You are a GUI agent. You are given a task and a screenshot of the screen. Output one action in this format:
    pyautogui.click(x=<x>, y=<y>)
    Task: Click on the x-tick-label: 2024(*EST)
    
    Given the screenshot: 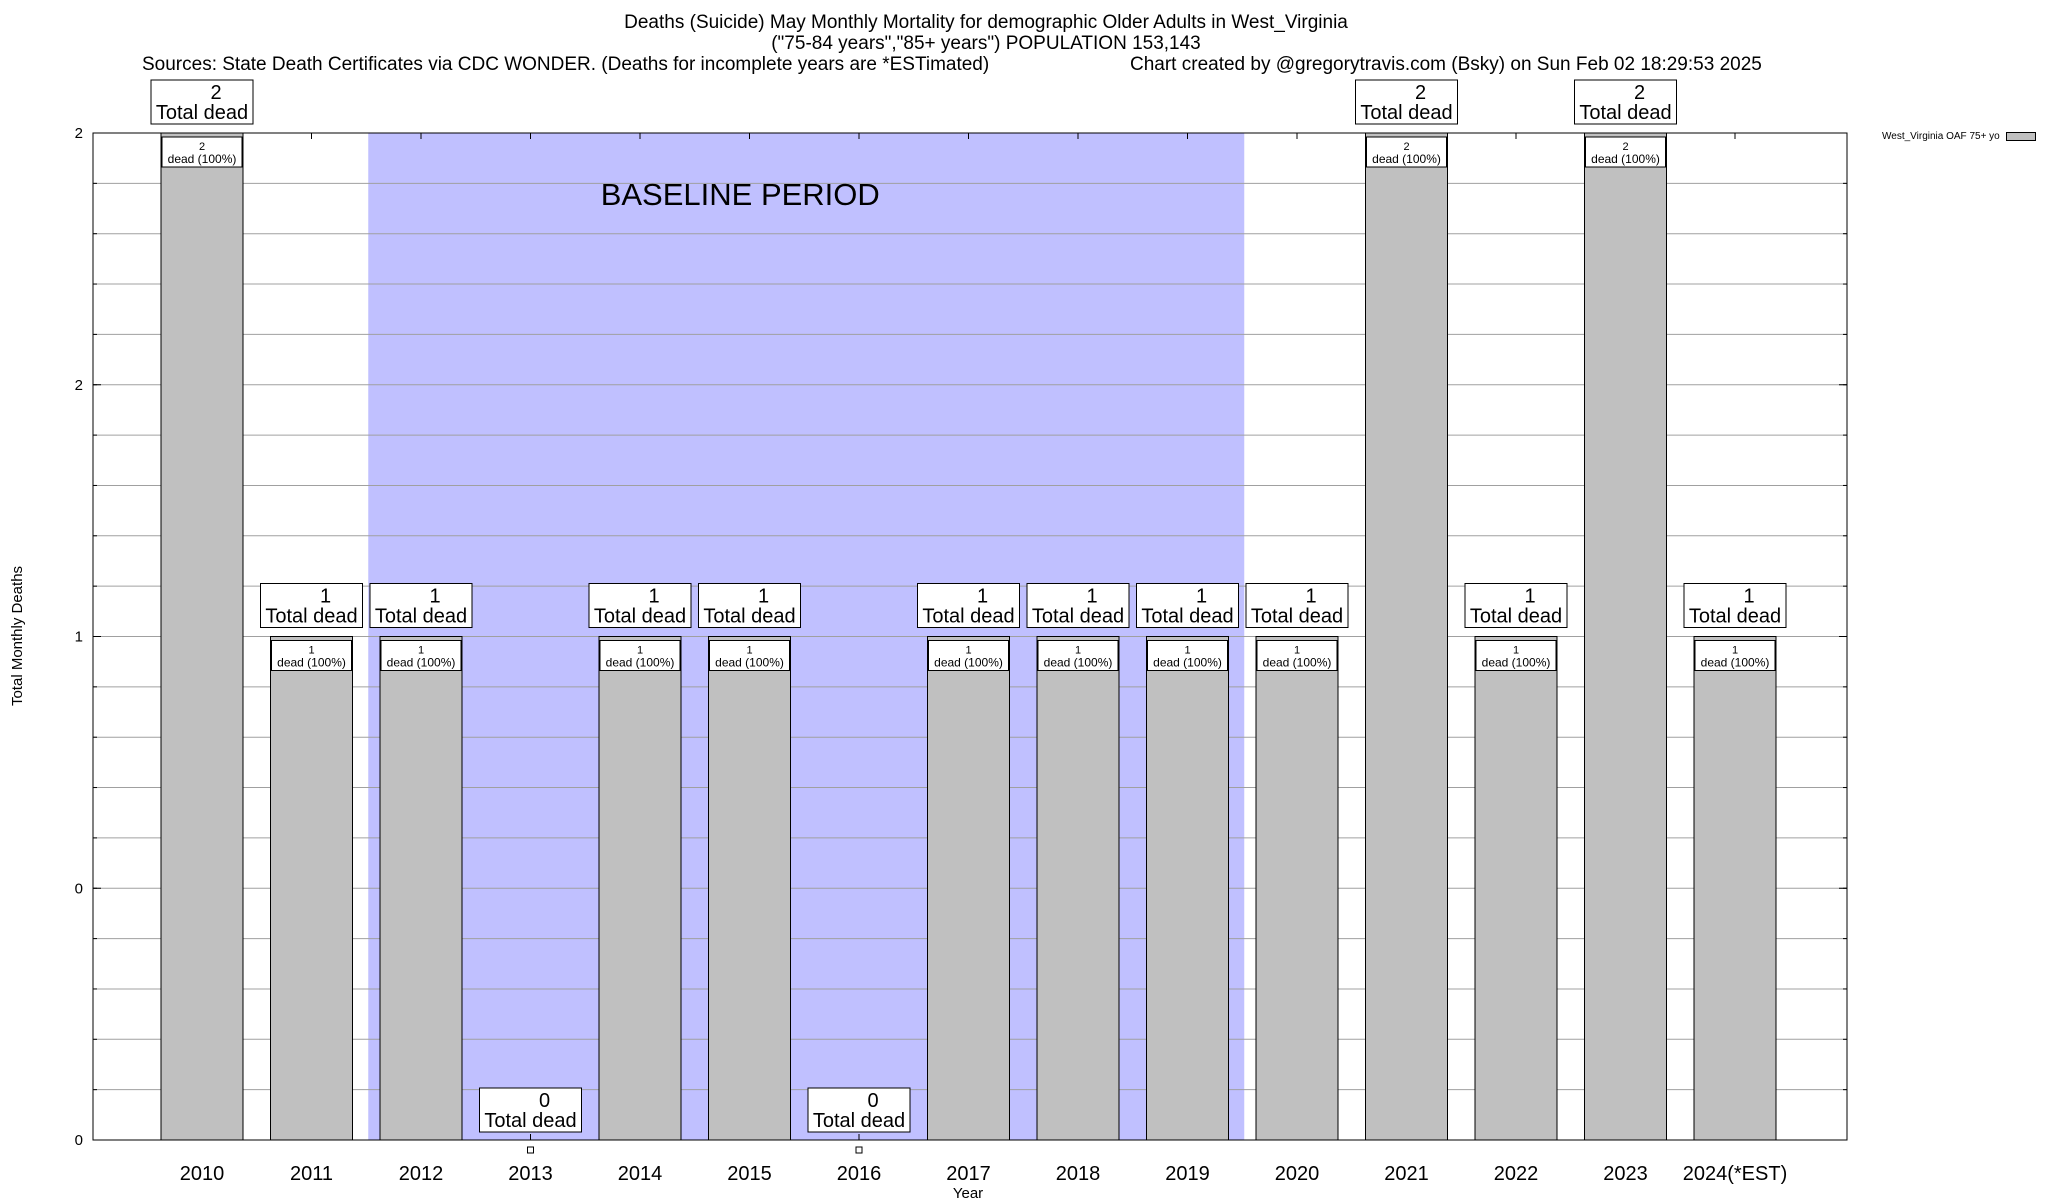 What is the action you would take?
    pyautogui.click(x=1735, y=1174)
    